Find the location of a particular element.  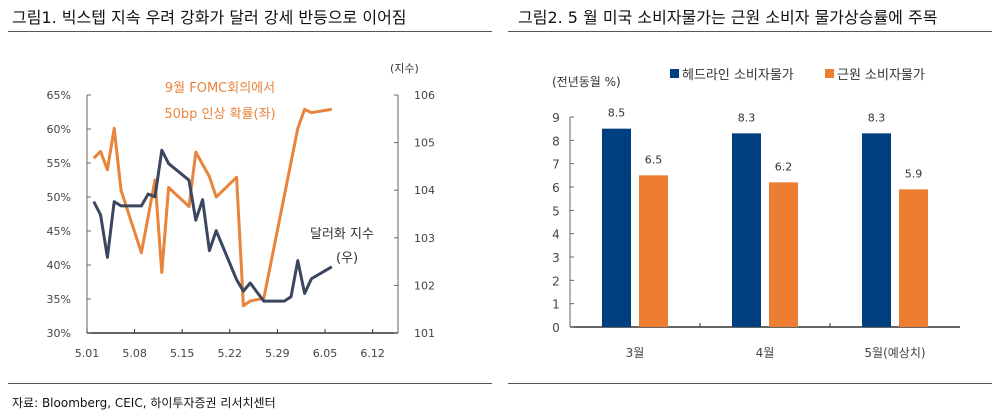

data-label: 8.5 is located at coordinates (617, 113).